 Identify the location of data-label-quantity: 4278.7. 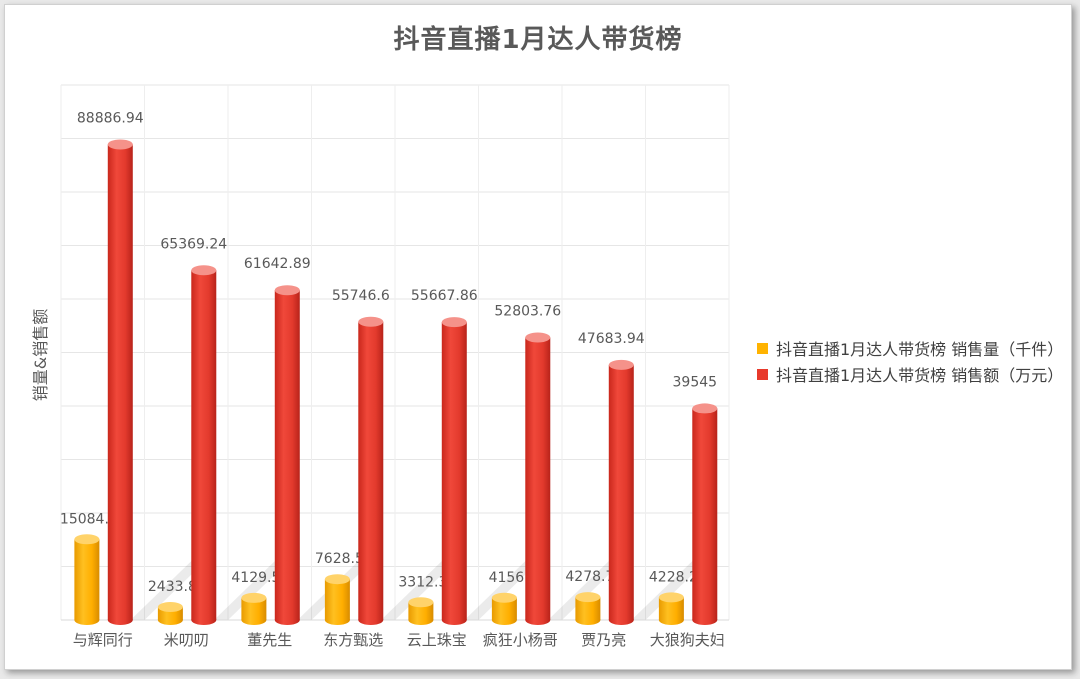
(589, 577).